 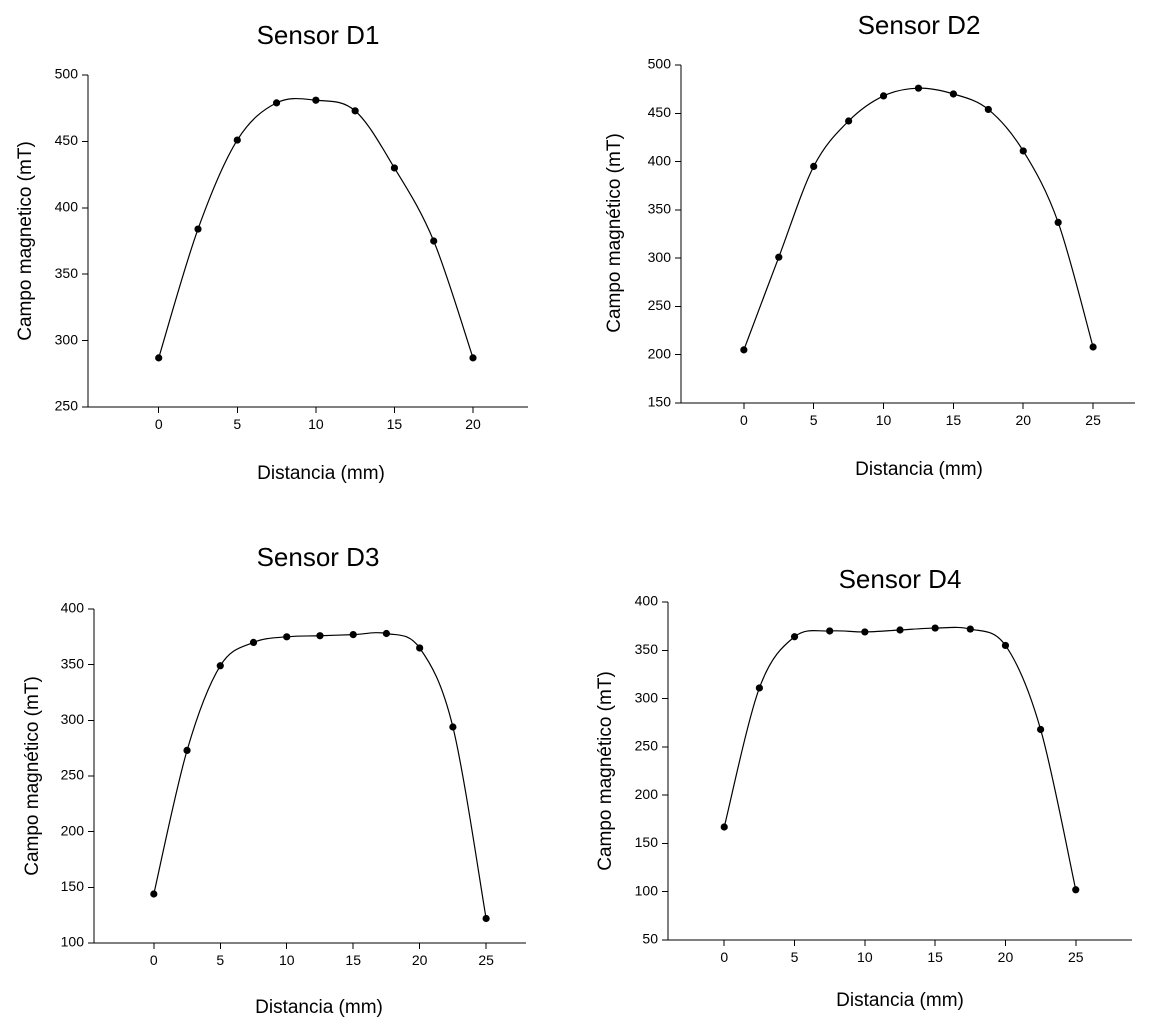 I want to click on y-axis-label: Campo magnetico (mT), so click(x=25, y=241).